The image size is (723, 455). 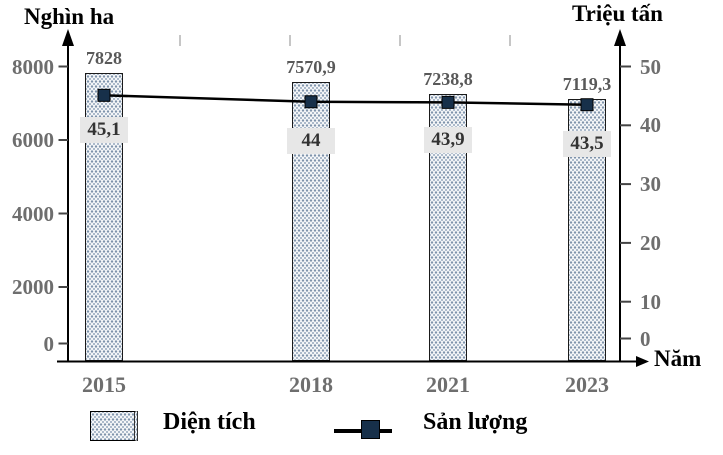 I want to click on right-axis-tick-label: 0, so click(x=645, y=338).